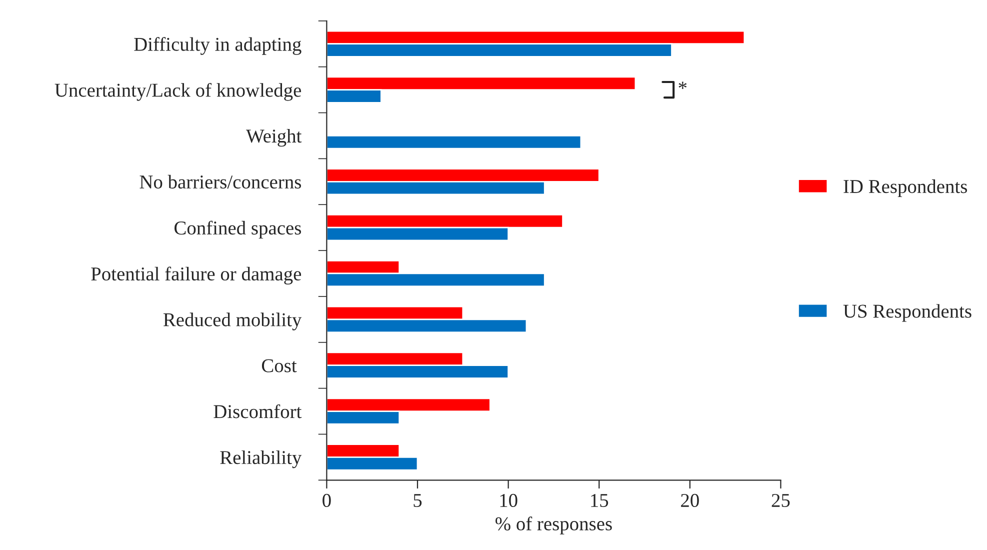 Image resolution: width=987 pixels, height=550 pixels. I want to click on y-tick-label: Uncertainty/Lack of knowledge, so click(178, 91).